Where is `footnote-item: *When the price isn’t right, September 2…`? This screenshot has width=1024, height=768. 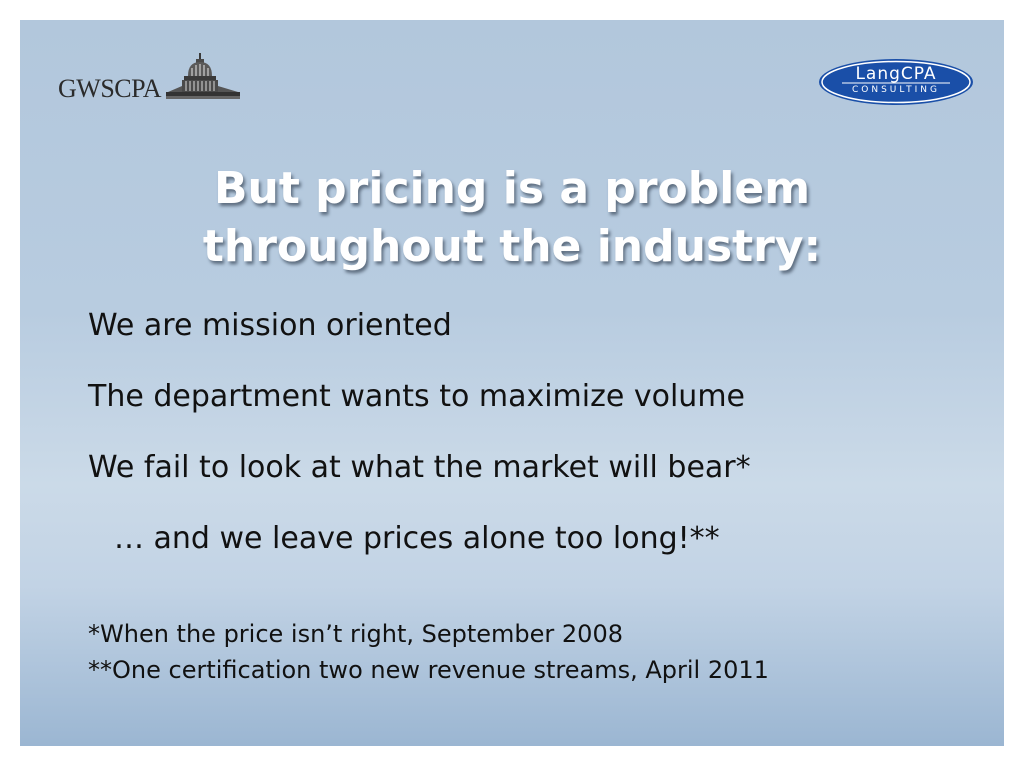 footnote-item: *When the price isn’t right, September 2… is located at coordinates (355, 634).